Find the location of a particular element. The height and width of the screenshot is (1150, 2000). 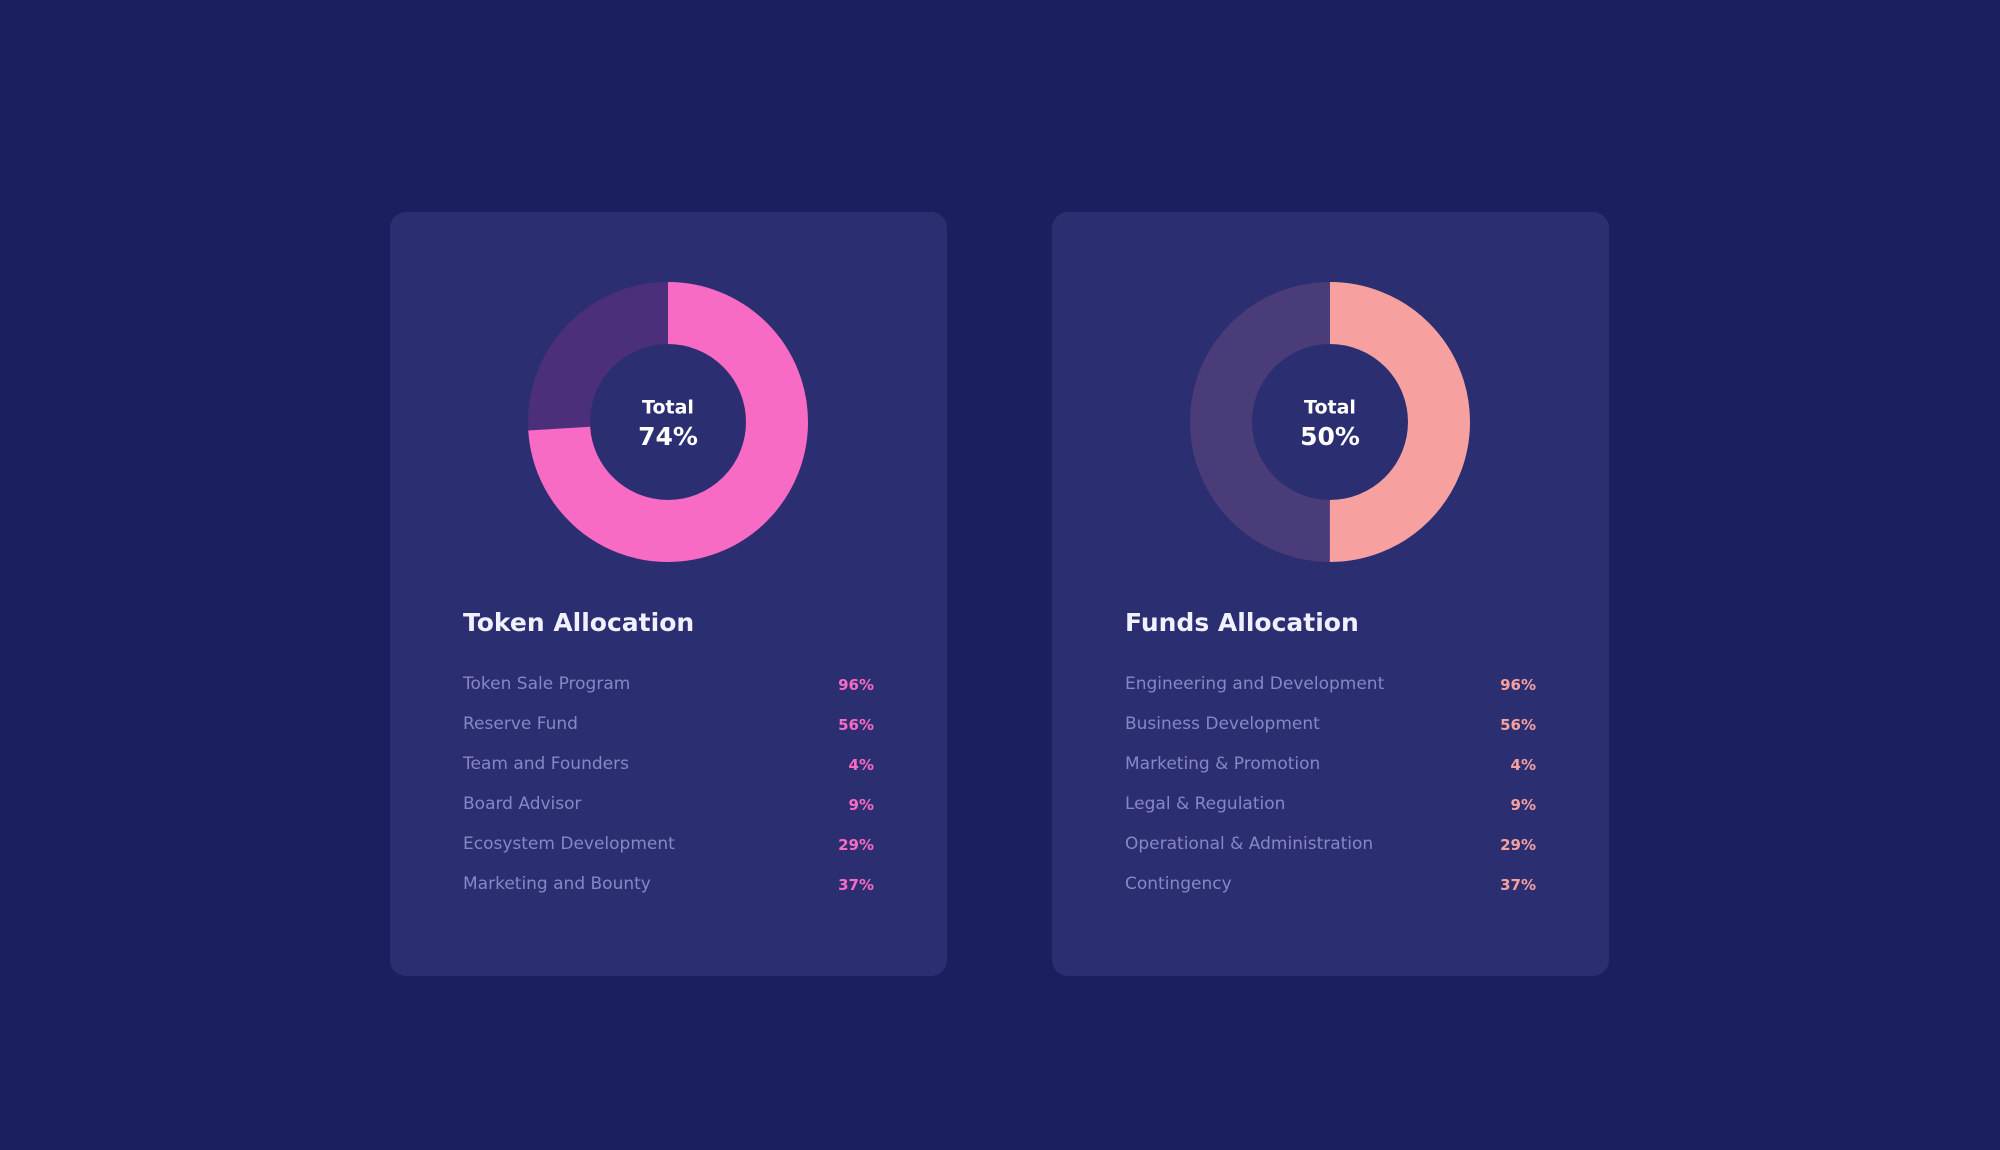

list-row: Marketing & Promotion 4% is located at coordinates (1330, 769).